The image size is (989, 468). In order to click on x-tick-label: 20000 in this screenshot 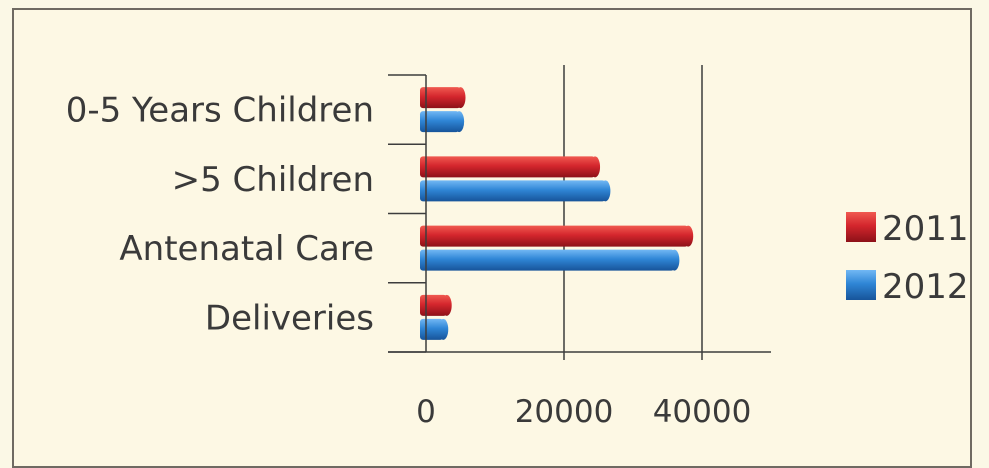, I will do `click(564, 412)`.